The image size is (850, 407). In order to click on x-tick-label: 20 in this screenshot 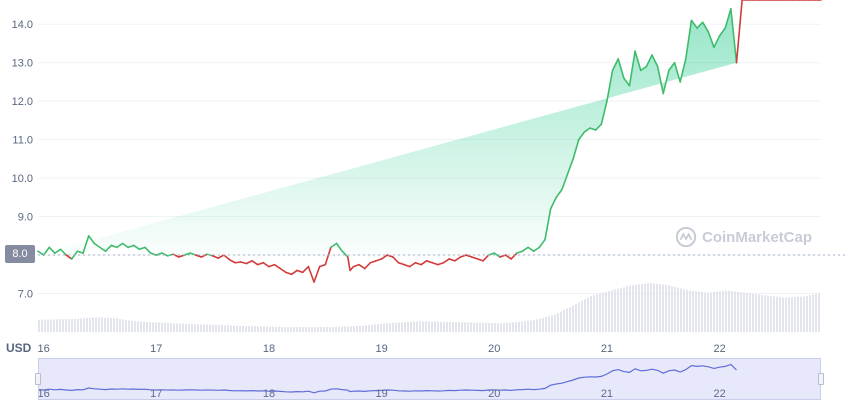, I will do `click(494, 349)`.